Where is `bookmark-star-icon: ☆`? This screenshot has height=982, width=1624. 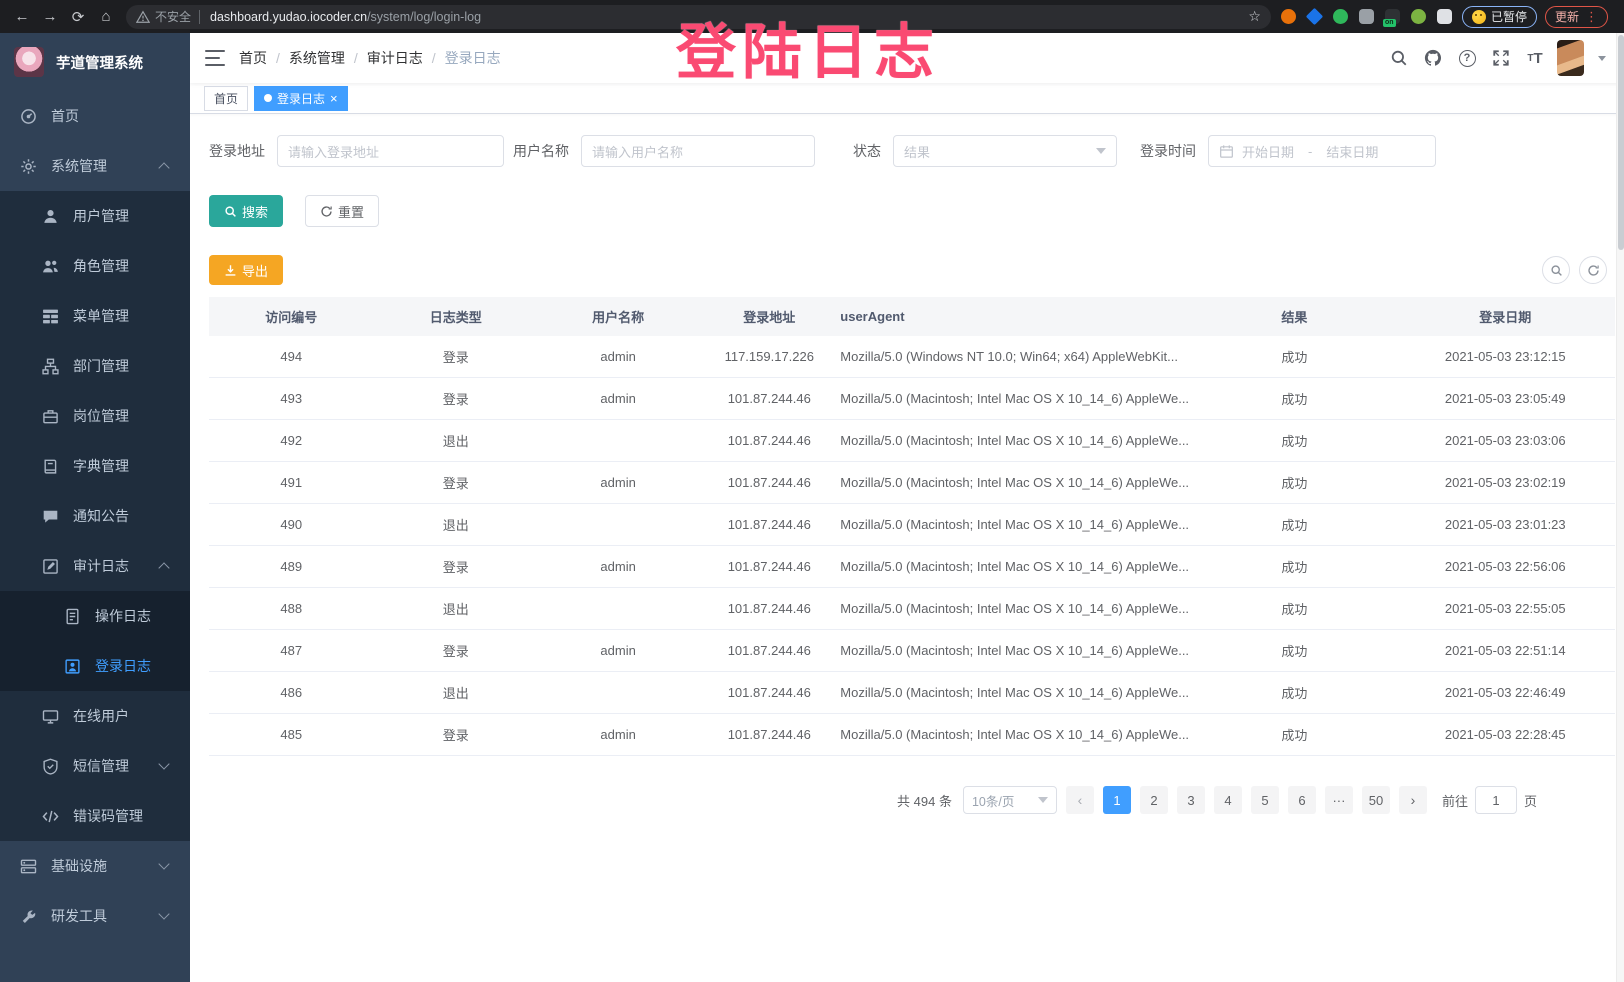
bookmark-star-icon: ☆ is located at coordinates (1254, 16).